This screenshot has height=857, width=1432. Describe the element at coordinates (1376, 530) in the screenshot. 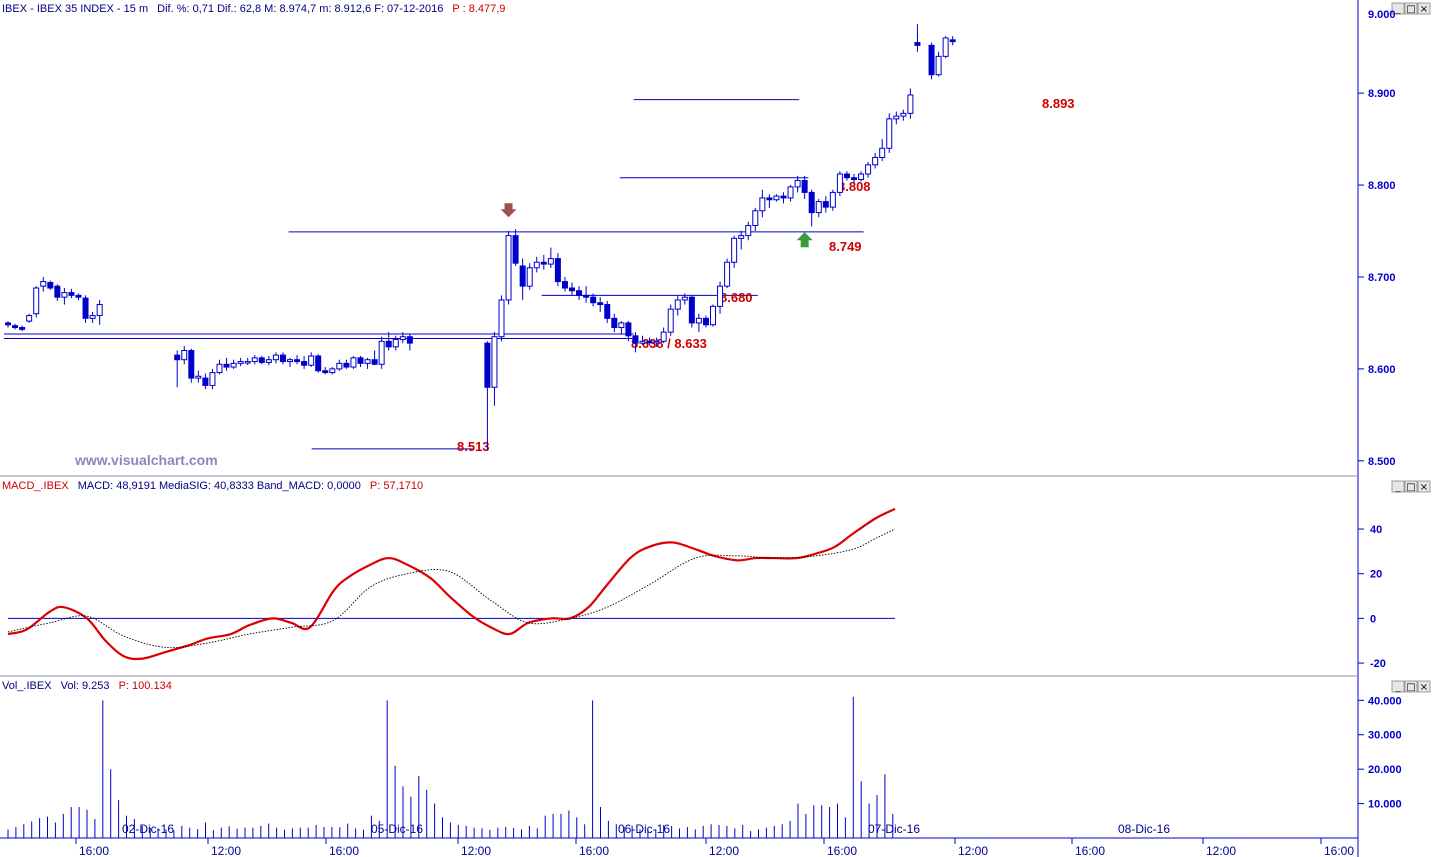

I see `macd-tick-label: 40` at that location.